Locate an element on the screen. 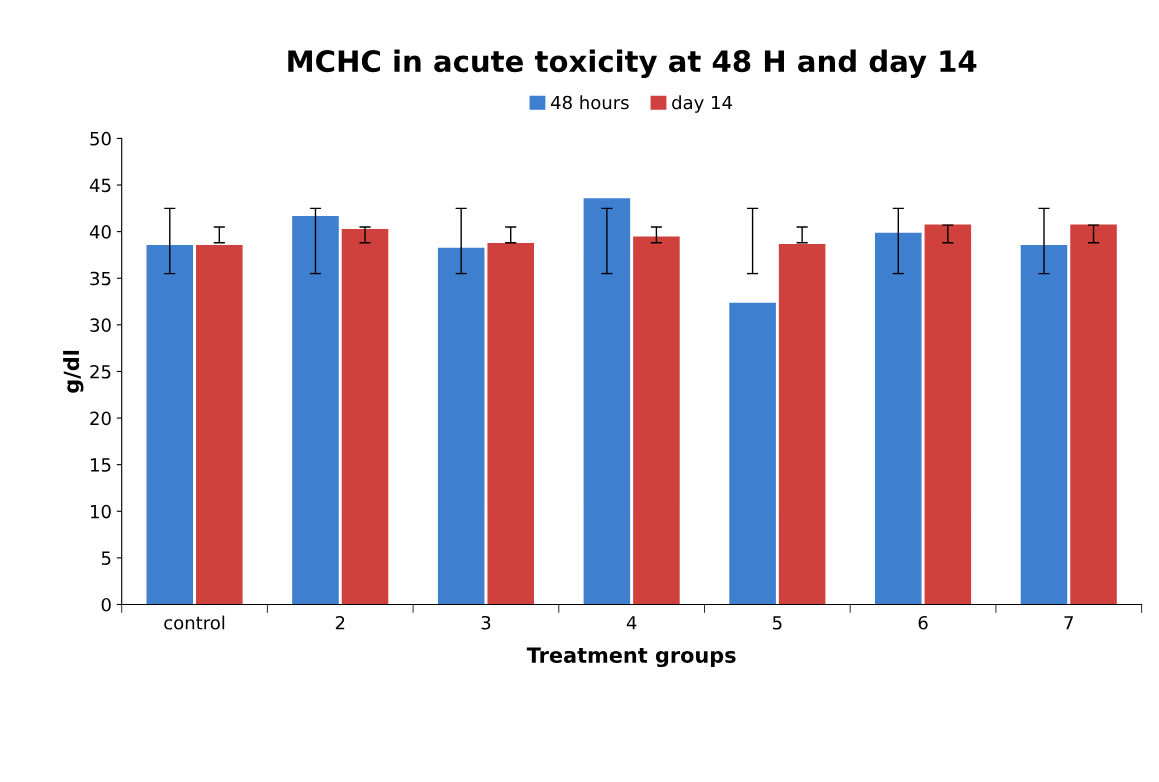 The image size is (1159, 782). x-tick-label: 3 is located at coordinates (486, 622).